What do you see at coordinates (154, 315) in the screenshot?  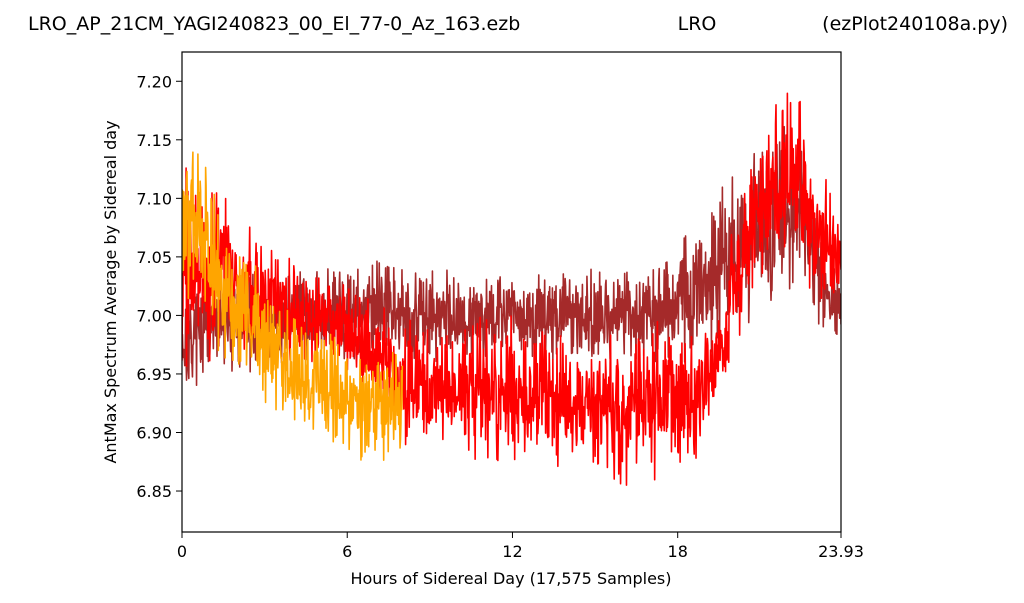 I see `y-tick-label: 7.00` at bounding box center [154, 315].